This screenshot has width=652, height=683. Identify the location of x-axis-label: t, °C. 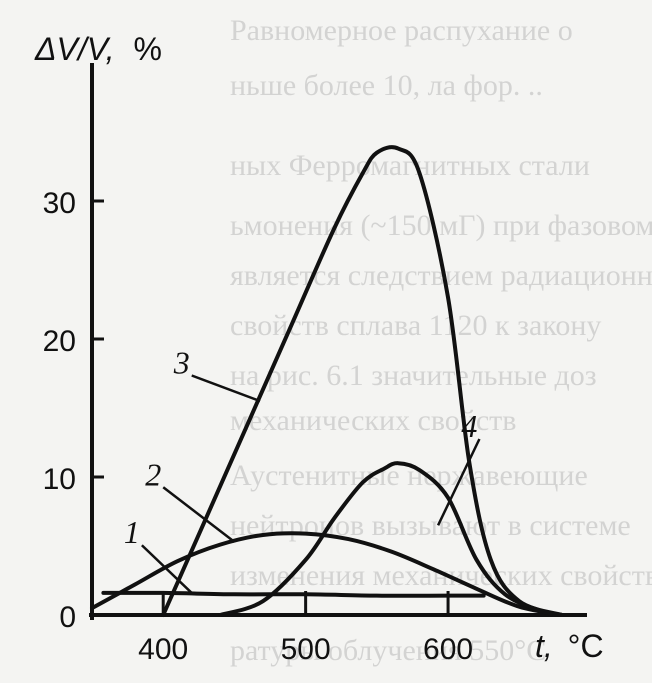
(569, 646).